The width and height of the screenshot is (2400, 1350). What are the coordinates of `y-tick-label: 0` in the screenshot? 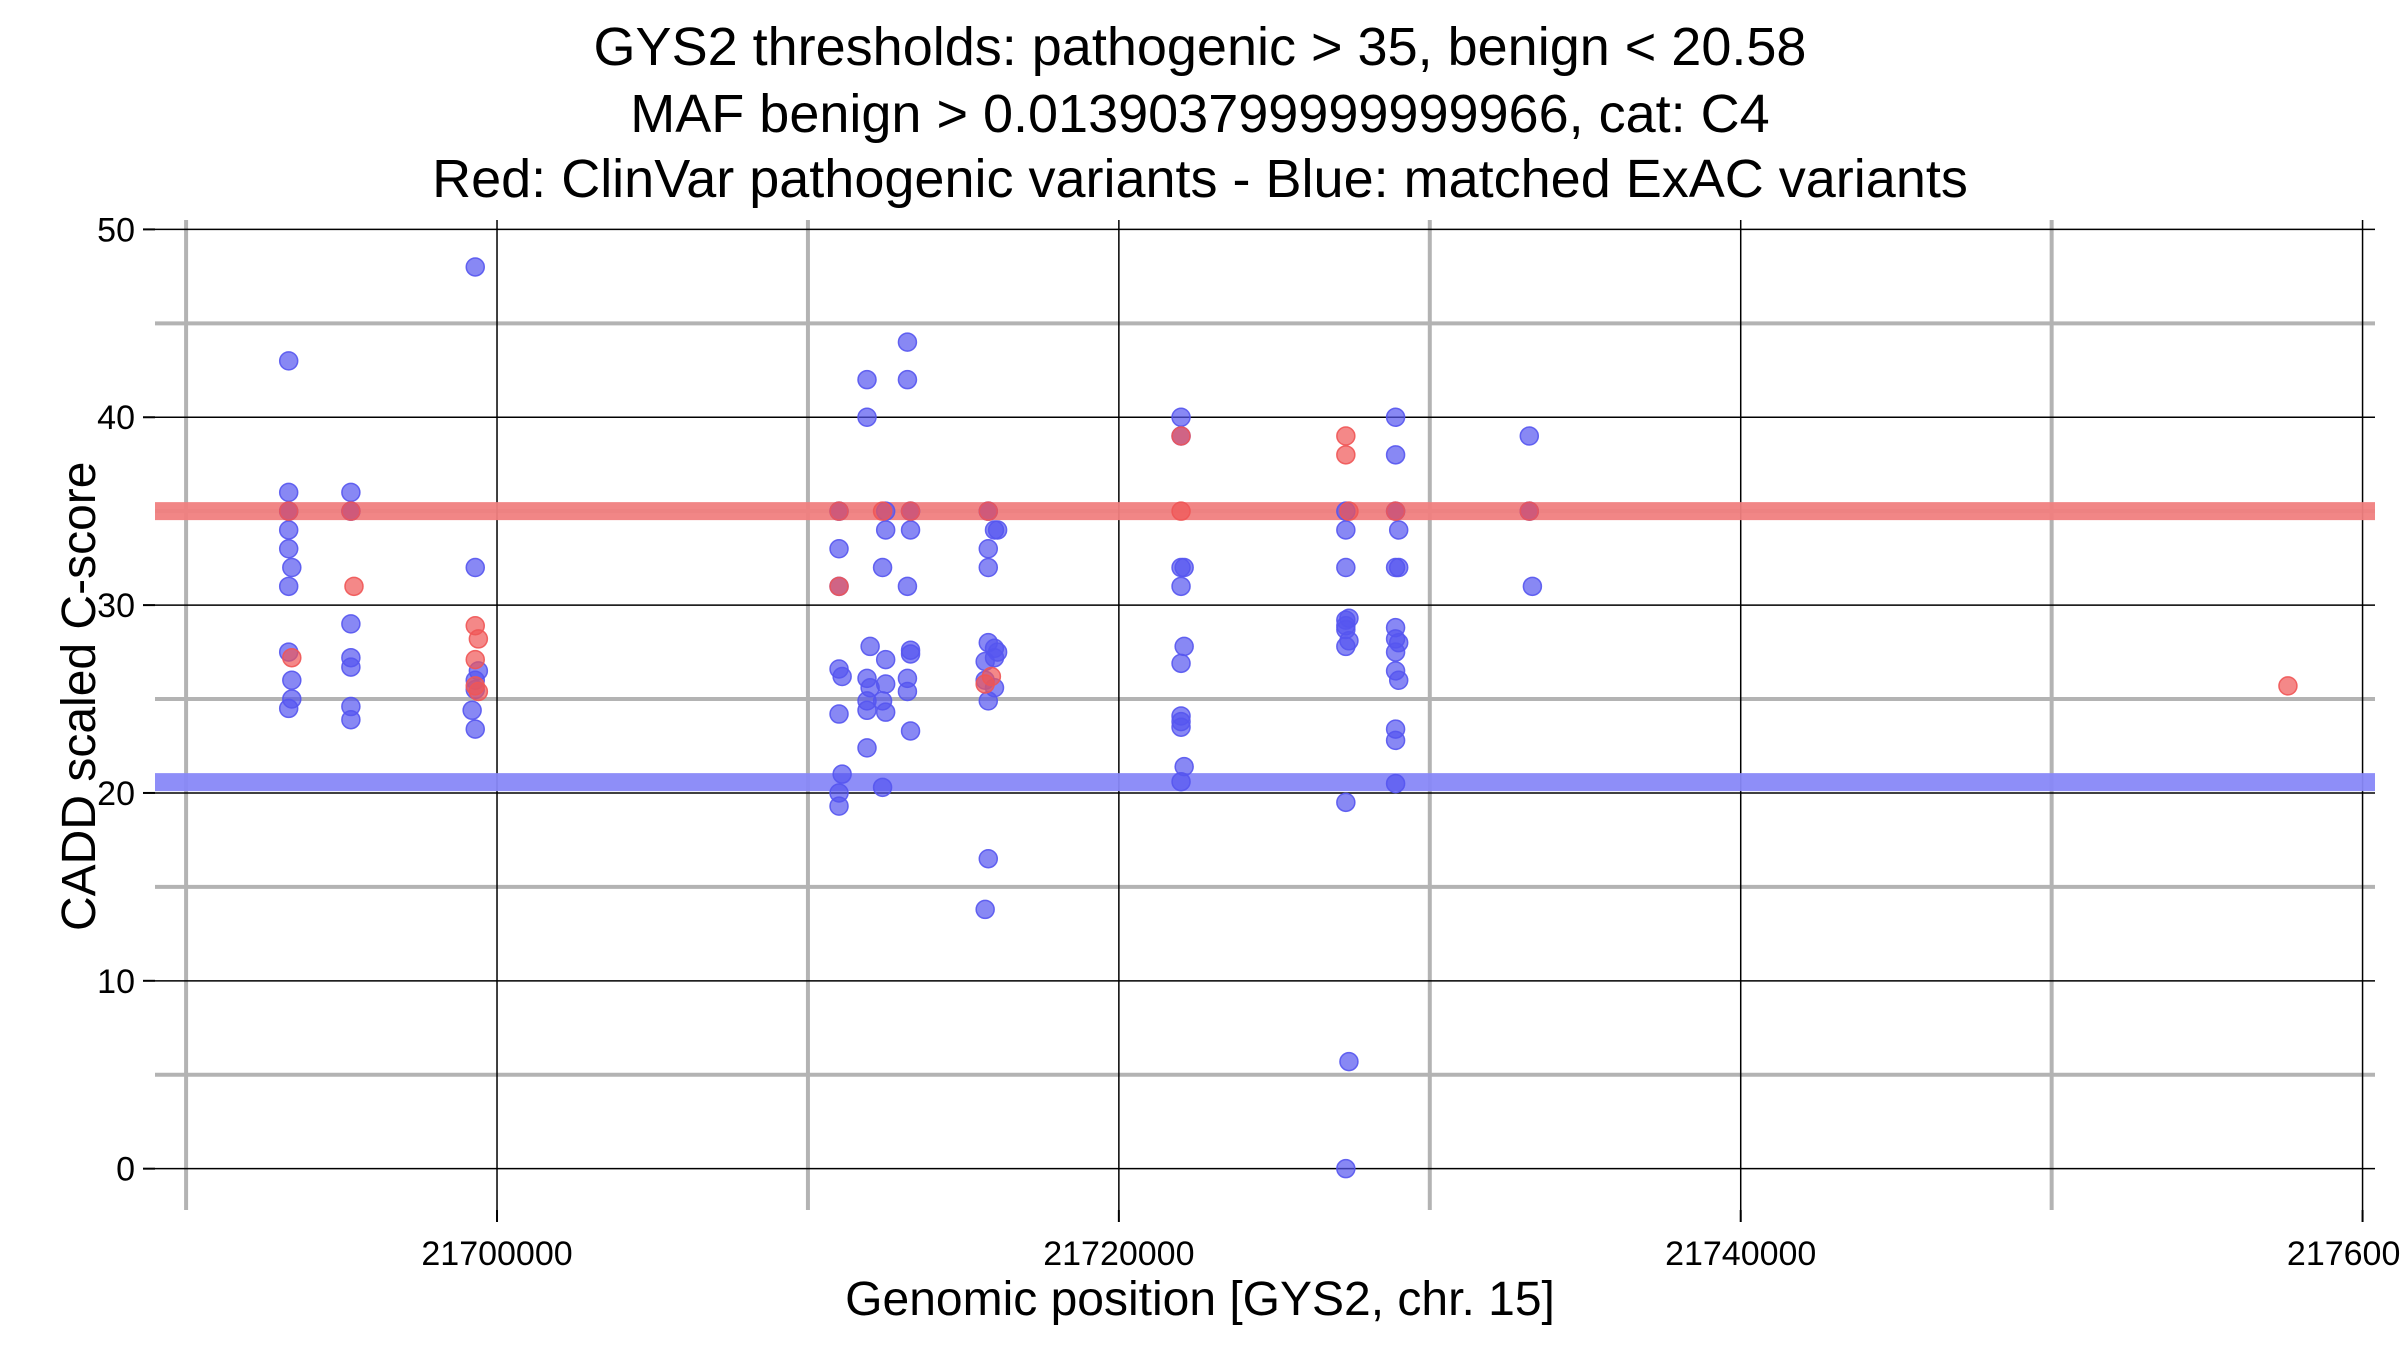 It's located at (125, 1170).